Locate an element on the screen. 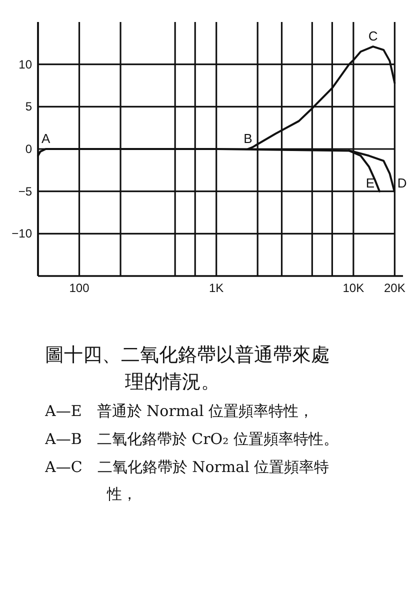 The height and width of the screenshot is (600, 411). x-tick-label: 10K is located at coordinates (353, 288).